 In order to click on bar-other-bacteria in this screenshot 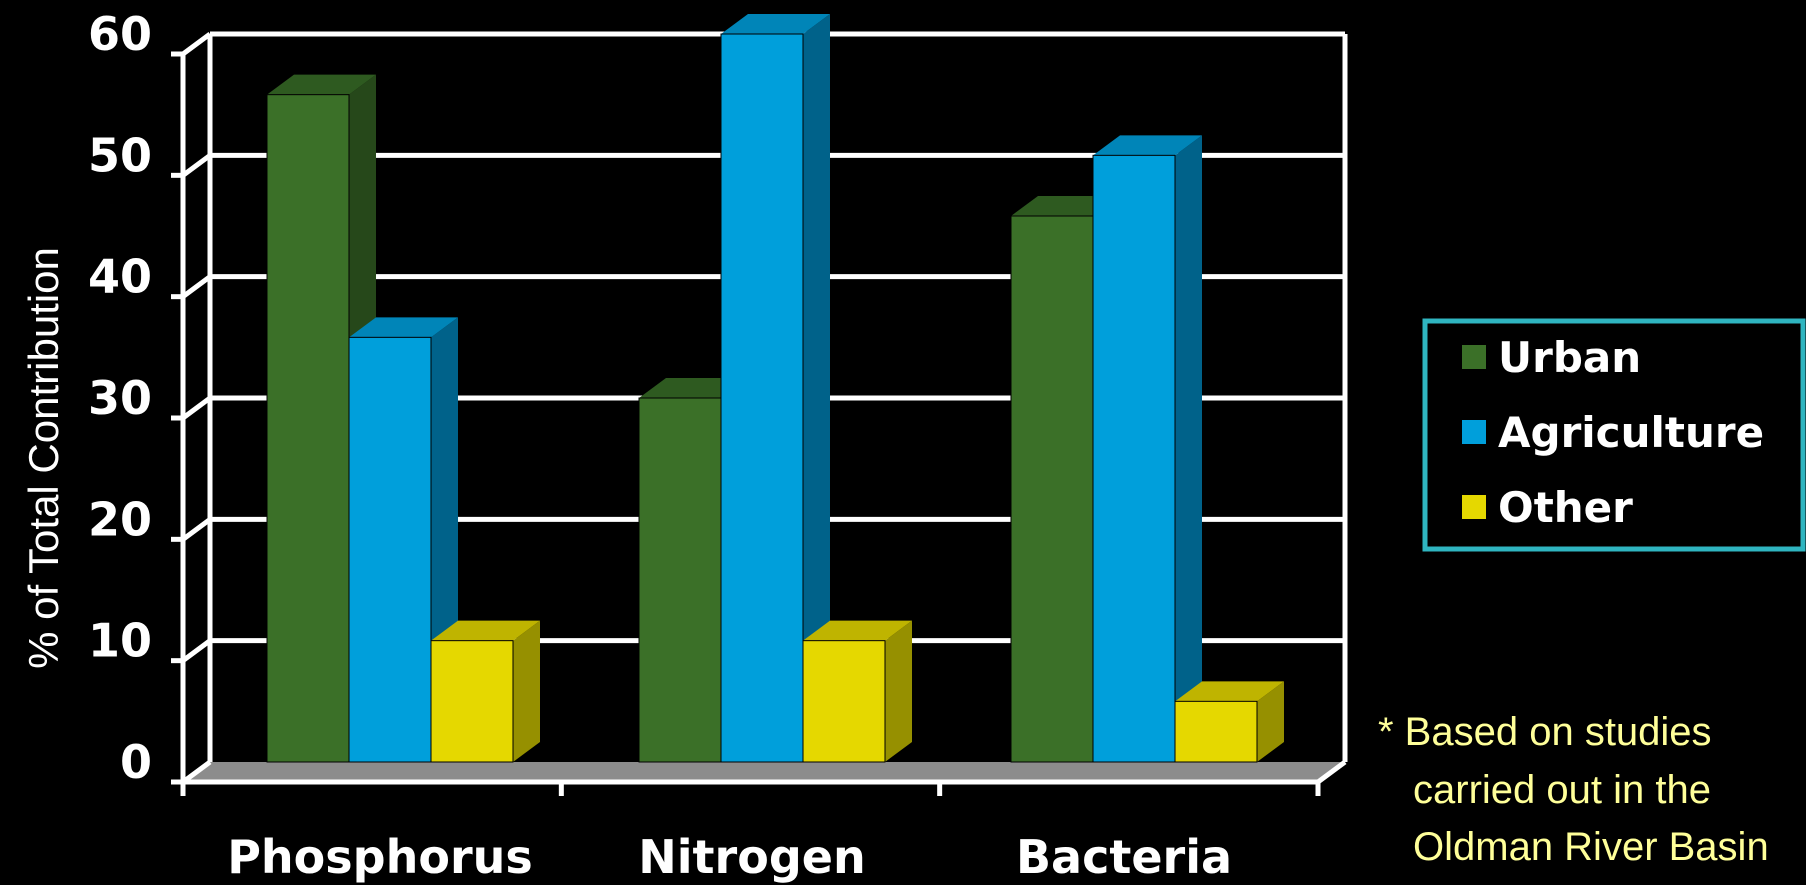, I will do `click(1229, 722)`.